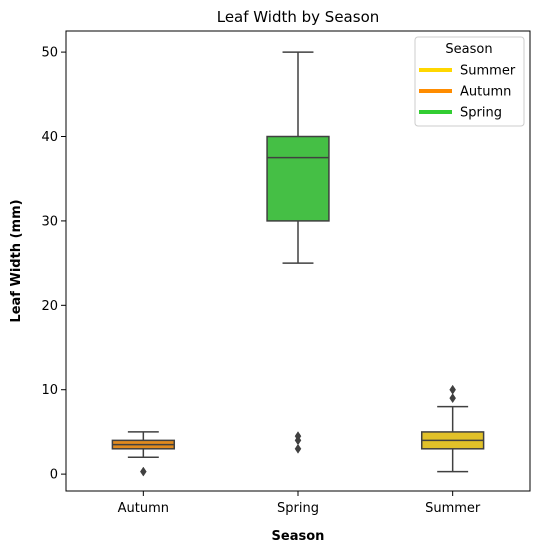 The width and height of the screenshot is (540, 558). I want to click on legend-title: Season, so click(468, 49).